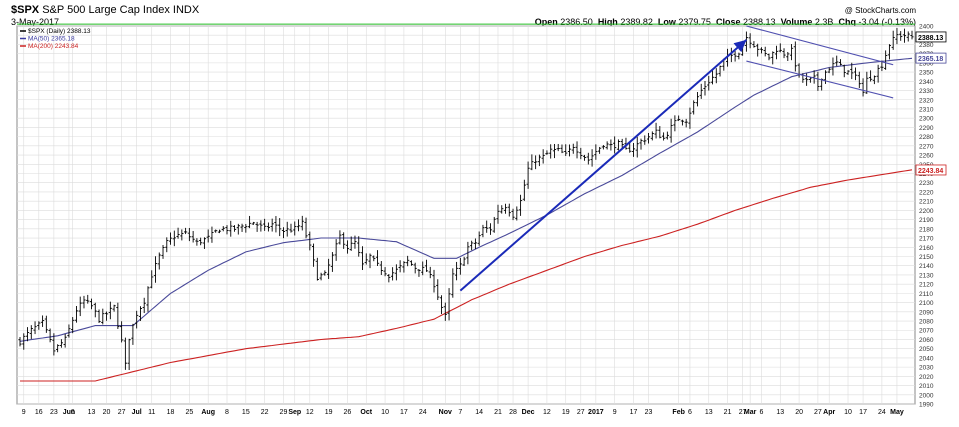 The image size is (959, 427). What do you see at coordinates (926, 239) in the screenshot?
I see `y-tick-label: 2170` at bounding box center [926, 239].